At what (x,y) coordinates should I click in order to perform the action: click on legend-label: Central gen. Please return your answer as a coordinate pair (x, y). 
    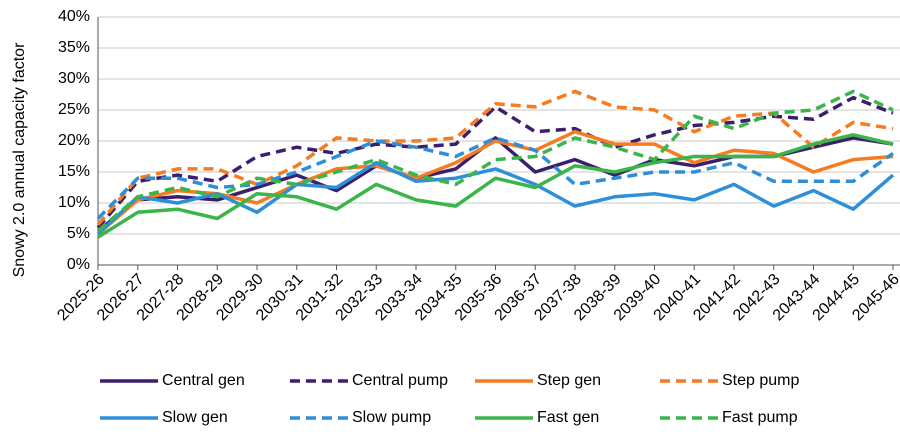
    Looking at the image, I should click on (203, 380).